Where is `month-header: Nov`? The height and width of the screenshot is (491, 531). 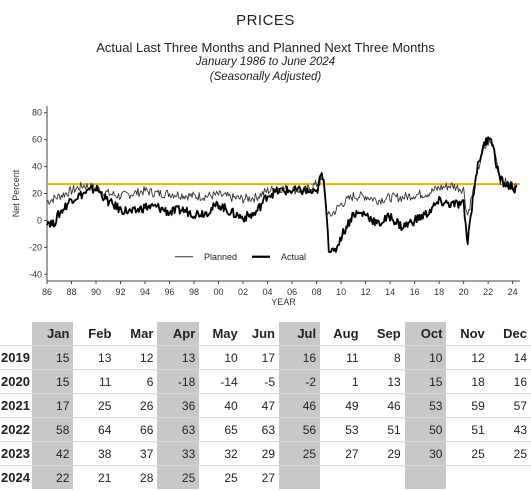
month-header: Nov is located at coordinates (472, 333).